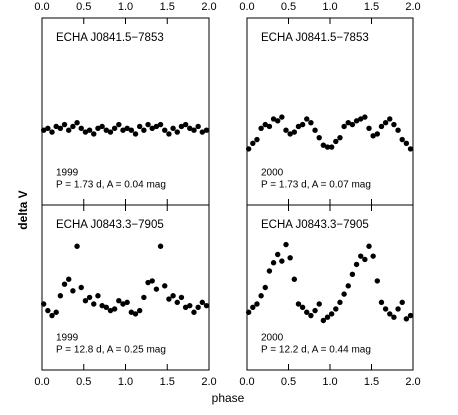  Describe the element at coordinates (83, 382) in the screenshot. I see `x-tick-label: 0.5` at that location.